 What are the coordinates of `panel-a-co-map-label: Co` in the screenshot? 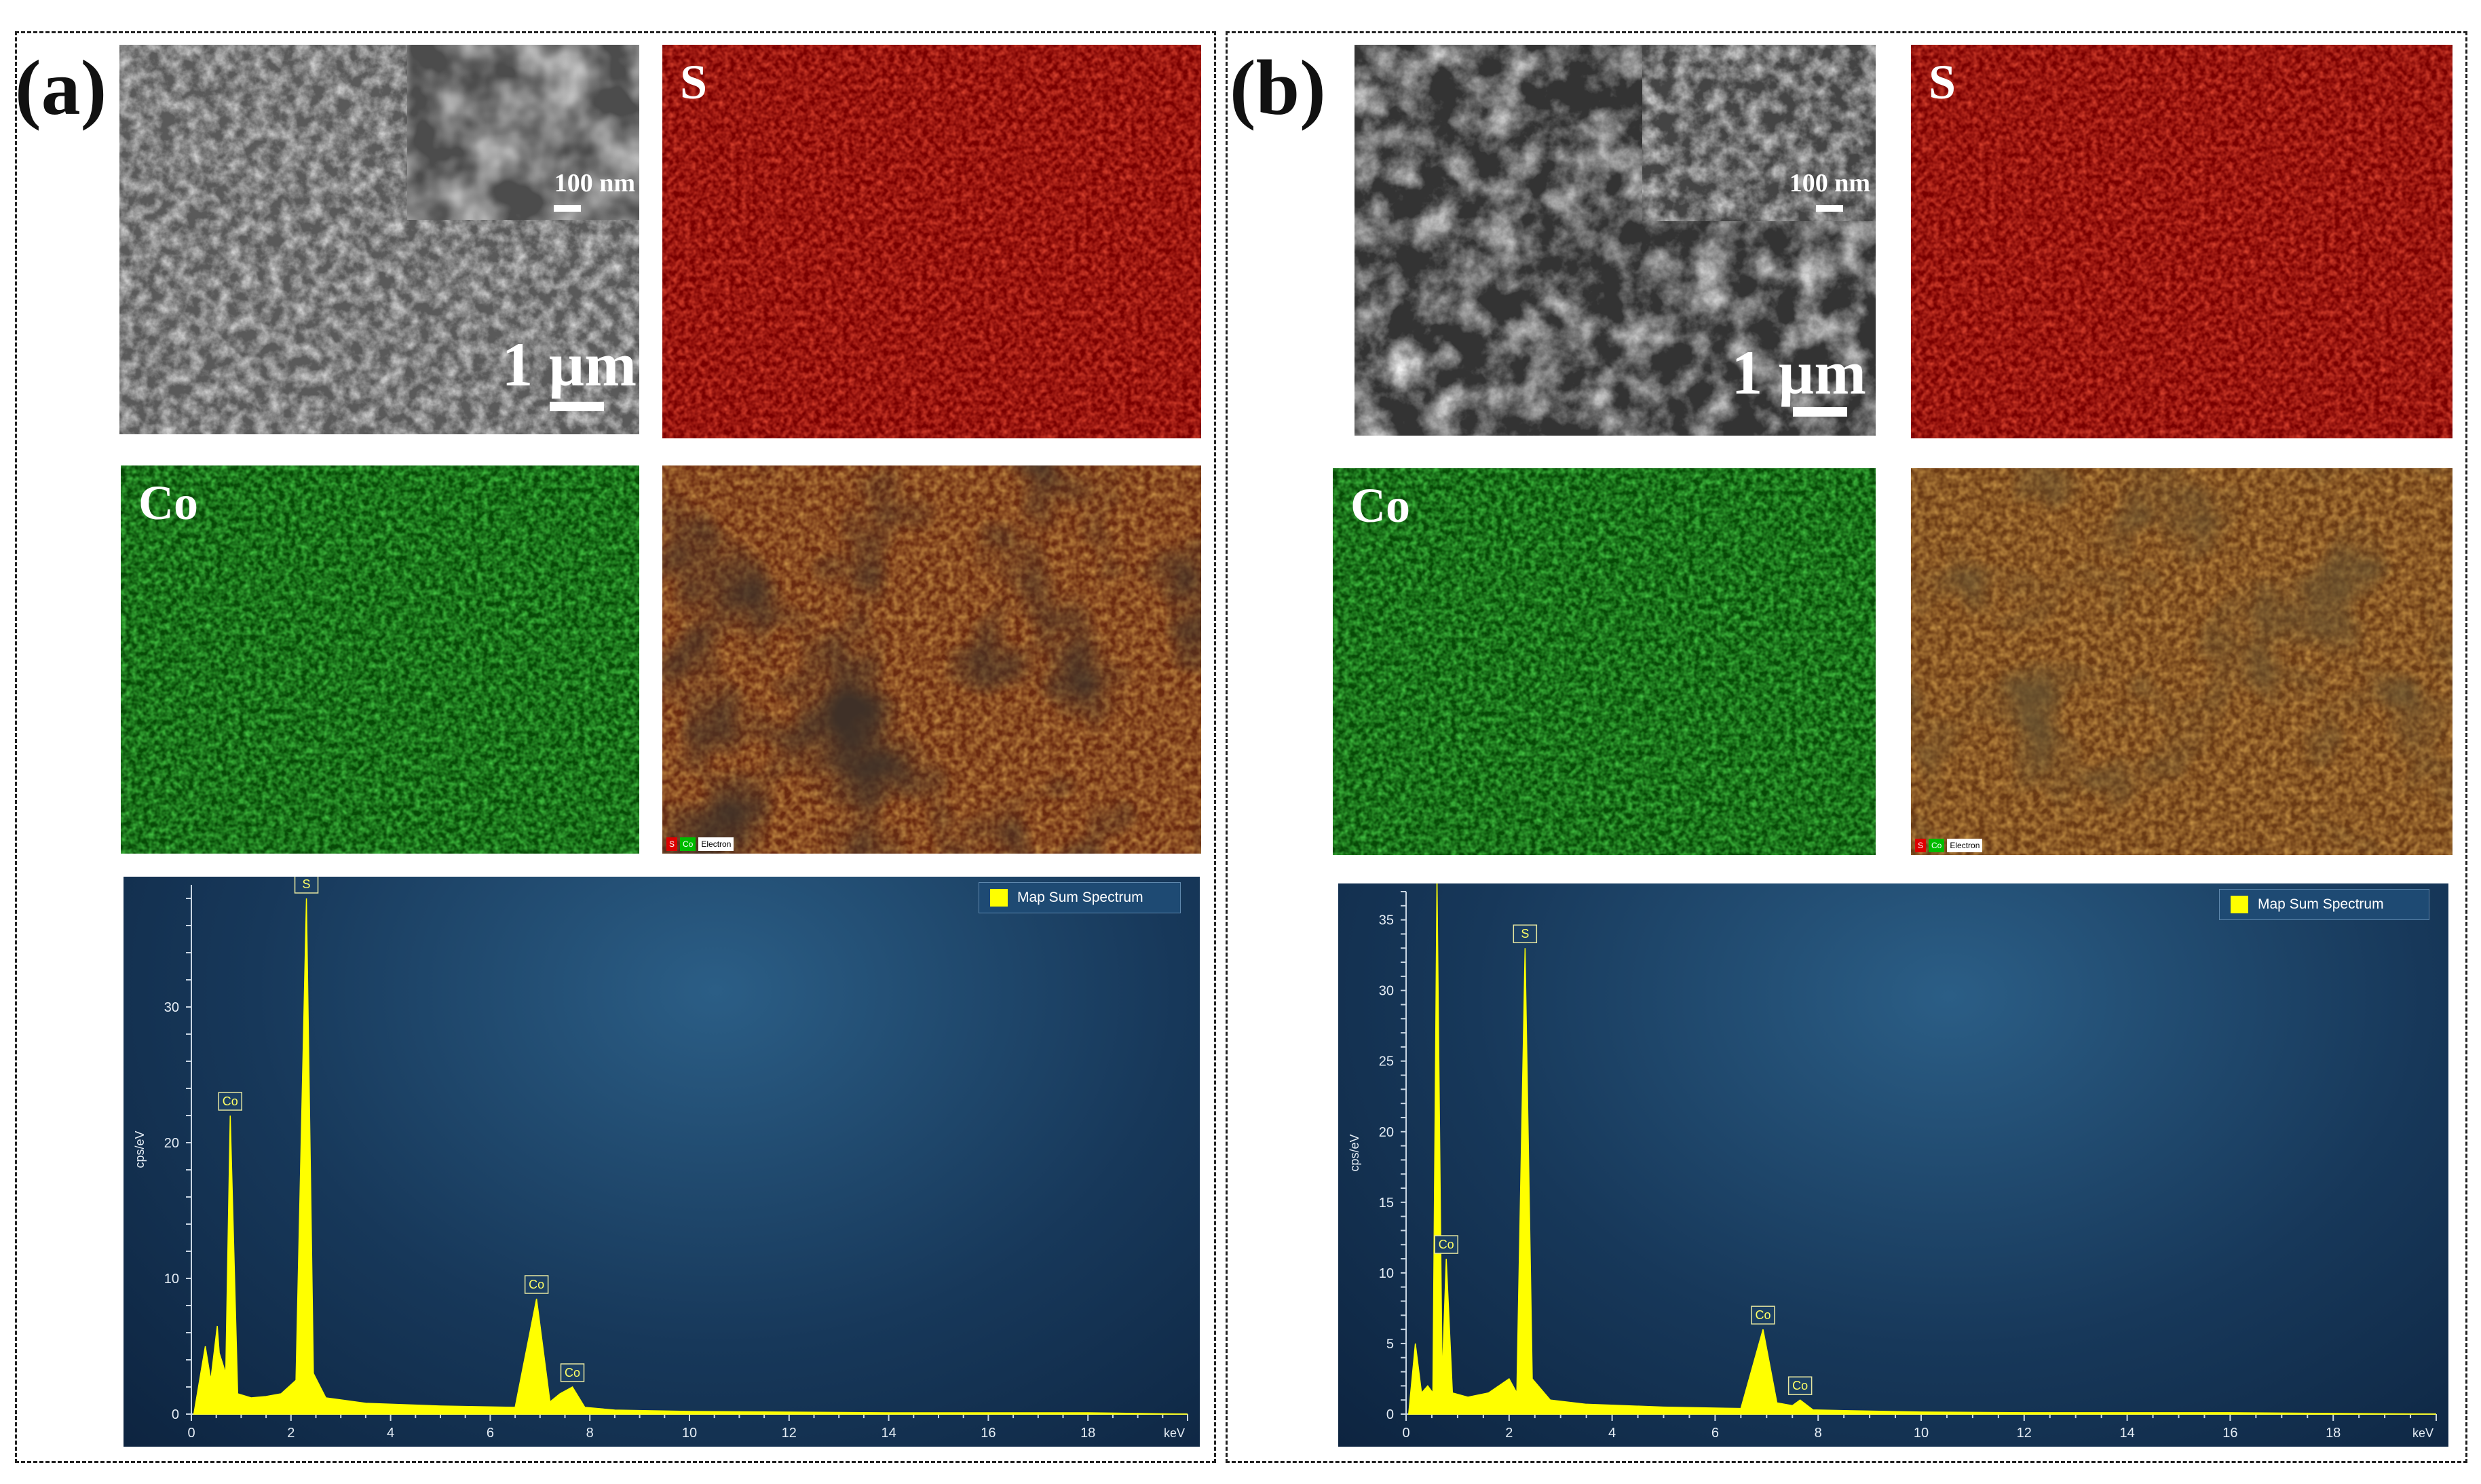 It's located at (168, 503).